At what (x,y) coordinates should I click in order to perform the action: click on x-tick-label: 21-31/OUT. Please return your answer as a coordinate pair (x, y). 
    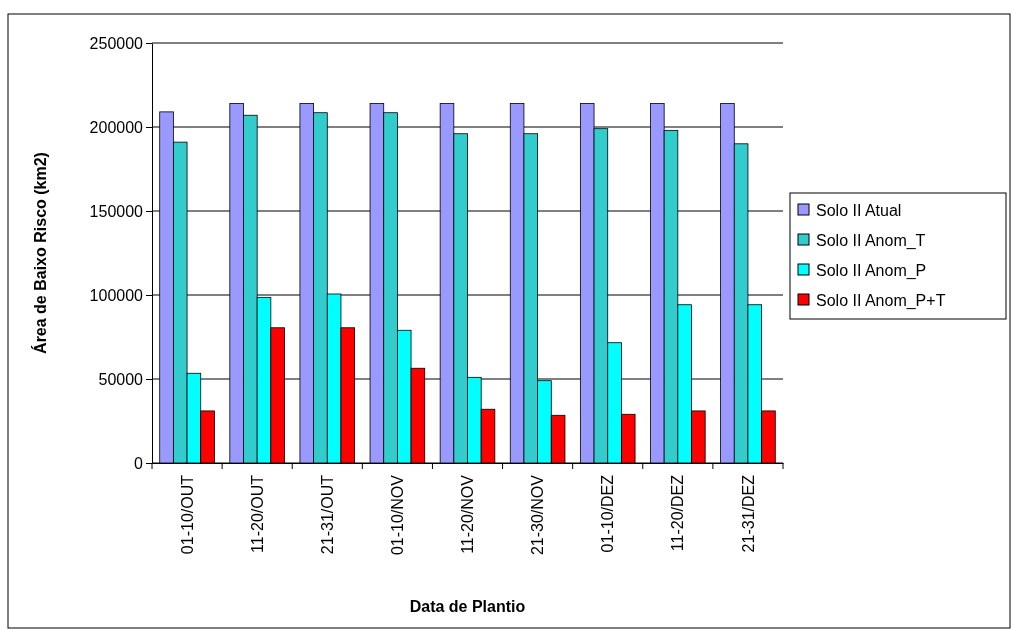
    Looking at the image, I should click on (327, 514).